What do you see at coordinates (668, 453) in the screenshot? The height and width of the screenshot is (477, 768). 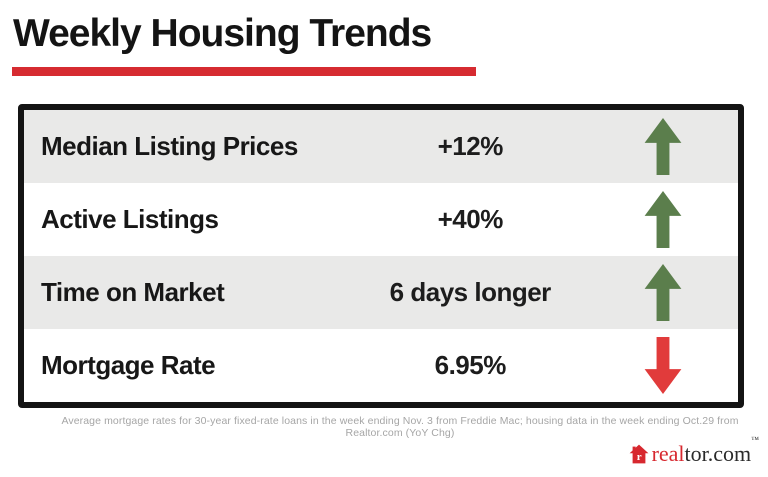 I see `logo-text-real: real` at bounding box center [668, 453].